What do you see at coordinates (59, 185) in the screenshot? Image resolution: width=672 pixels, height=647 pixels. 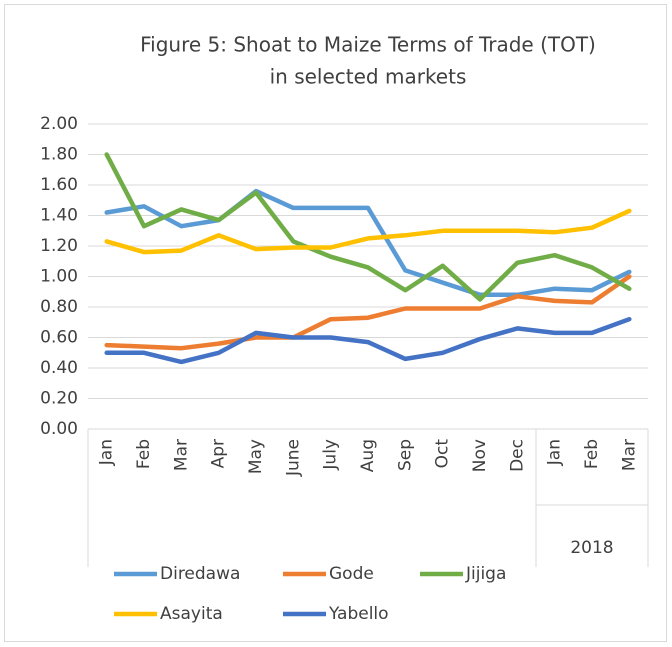 I see `y-tick-label: 1.60` at bounding box center [59, 185].